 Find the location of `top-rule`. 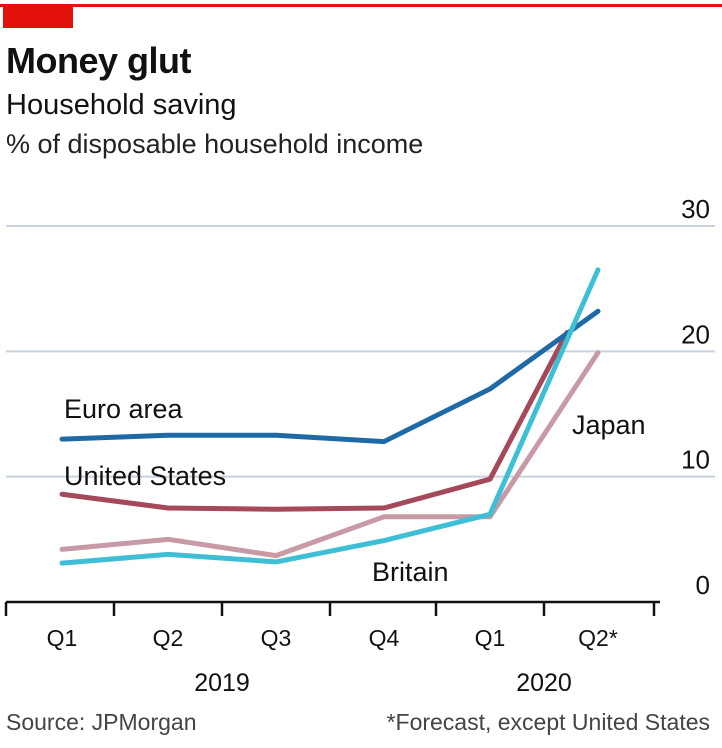

top-rule is located at coordinates (361, 5).